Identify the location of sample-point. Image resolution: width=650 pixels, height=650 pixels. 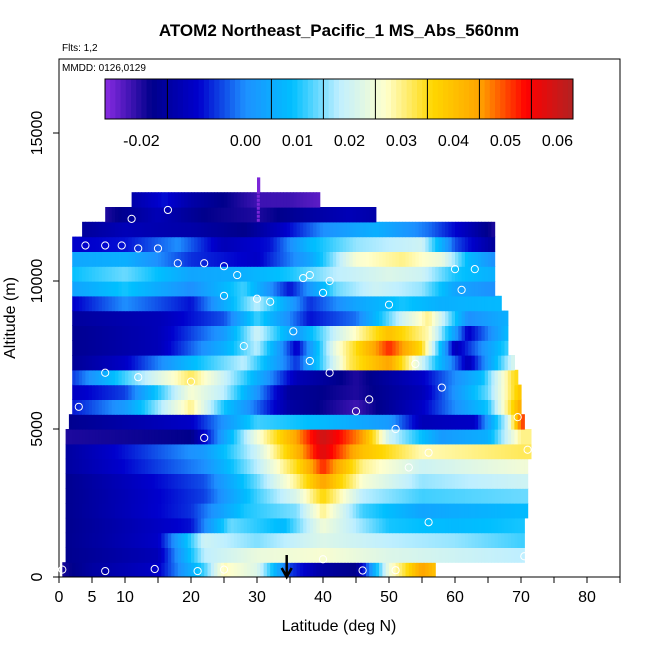
(303, 278).